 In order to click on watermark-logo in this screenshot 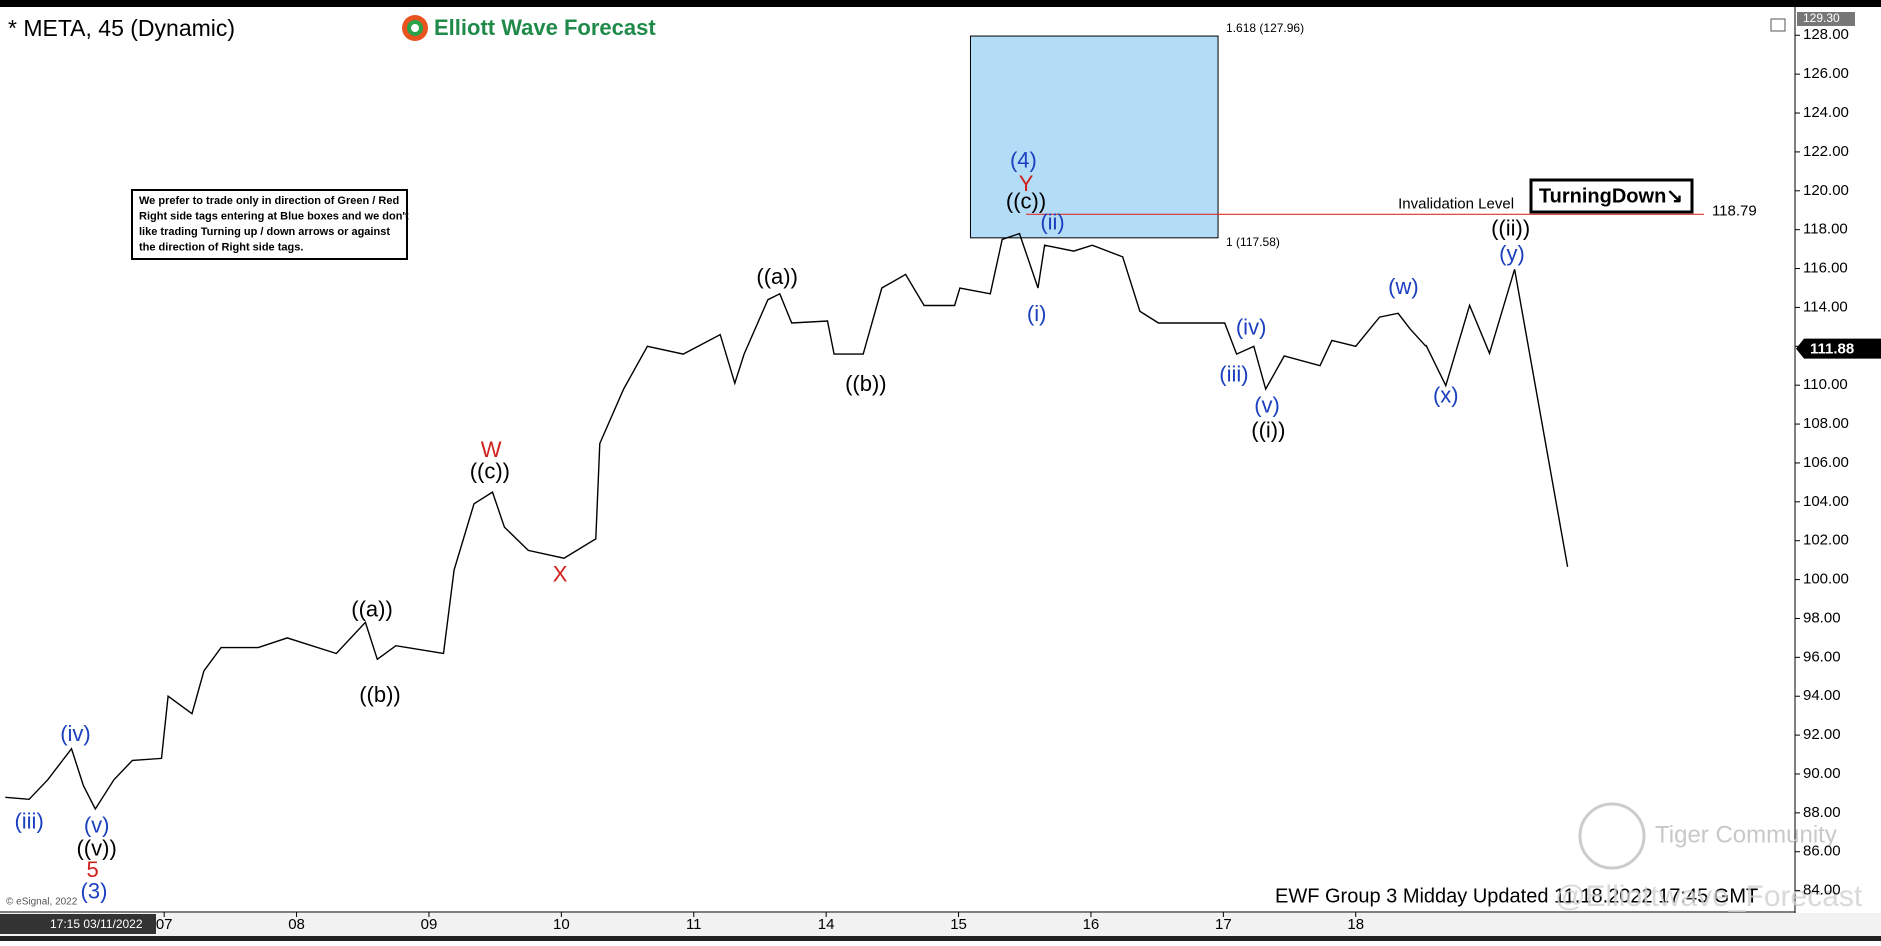, I will do `click(1612, 836)`.